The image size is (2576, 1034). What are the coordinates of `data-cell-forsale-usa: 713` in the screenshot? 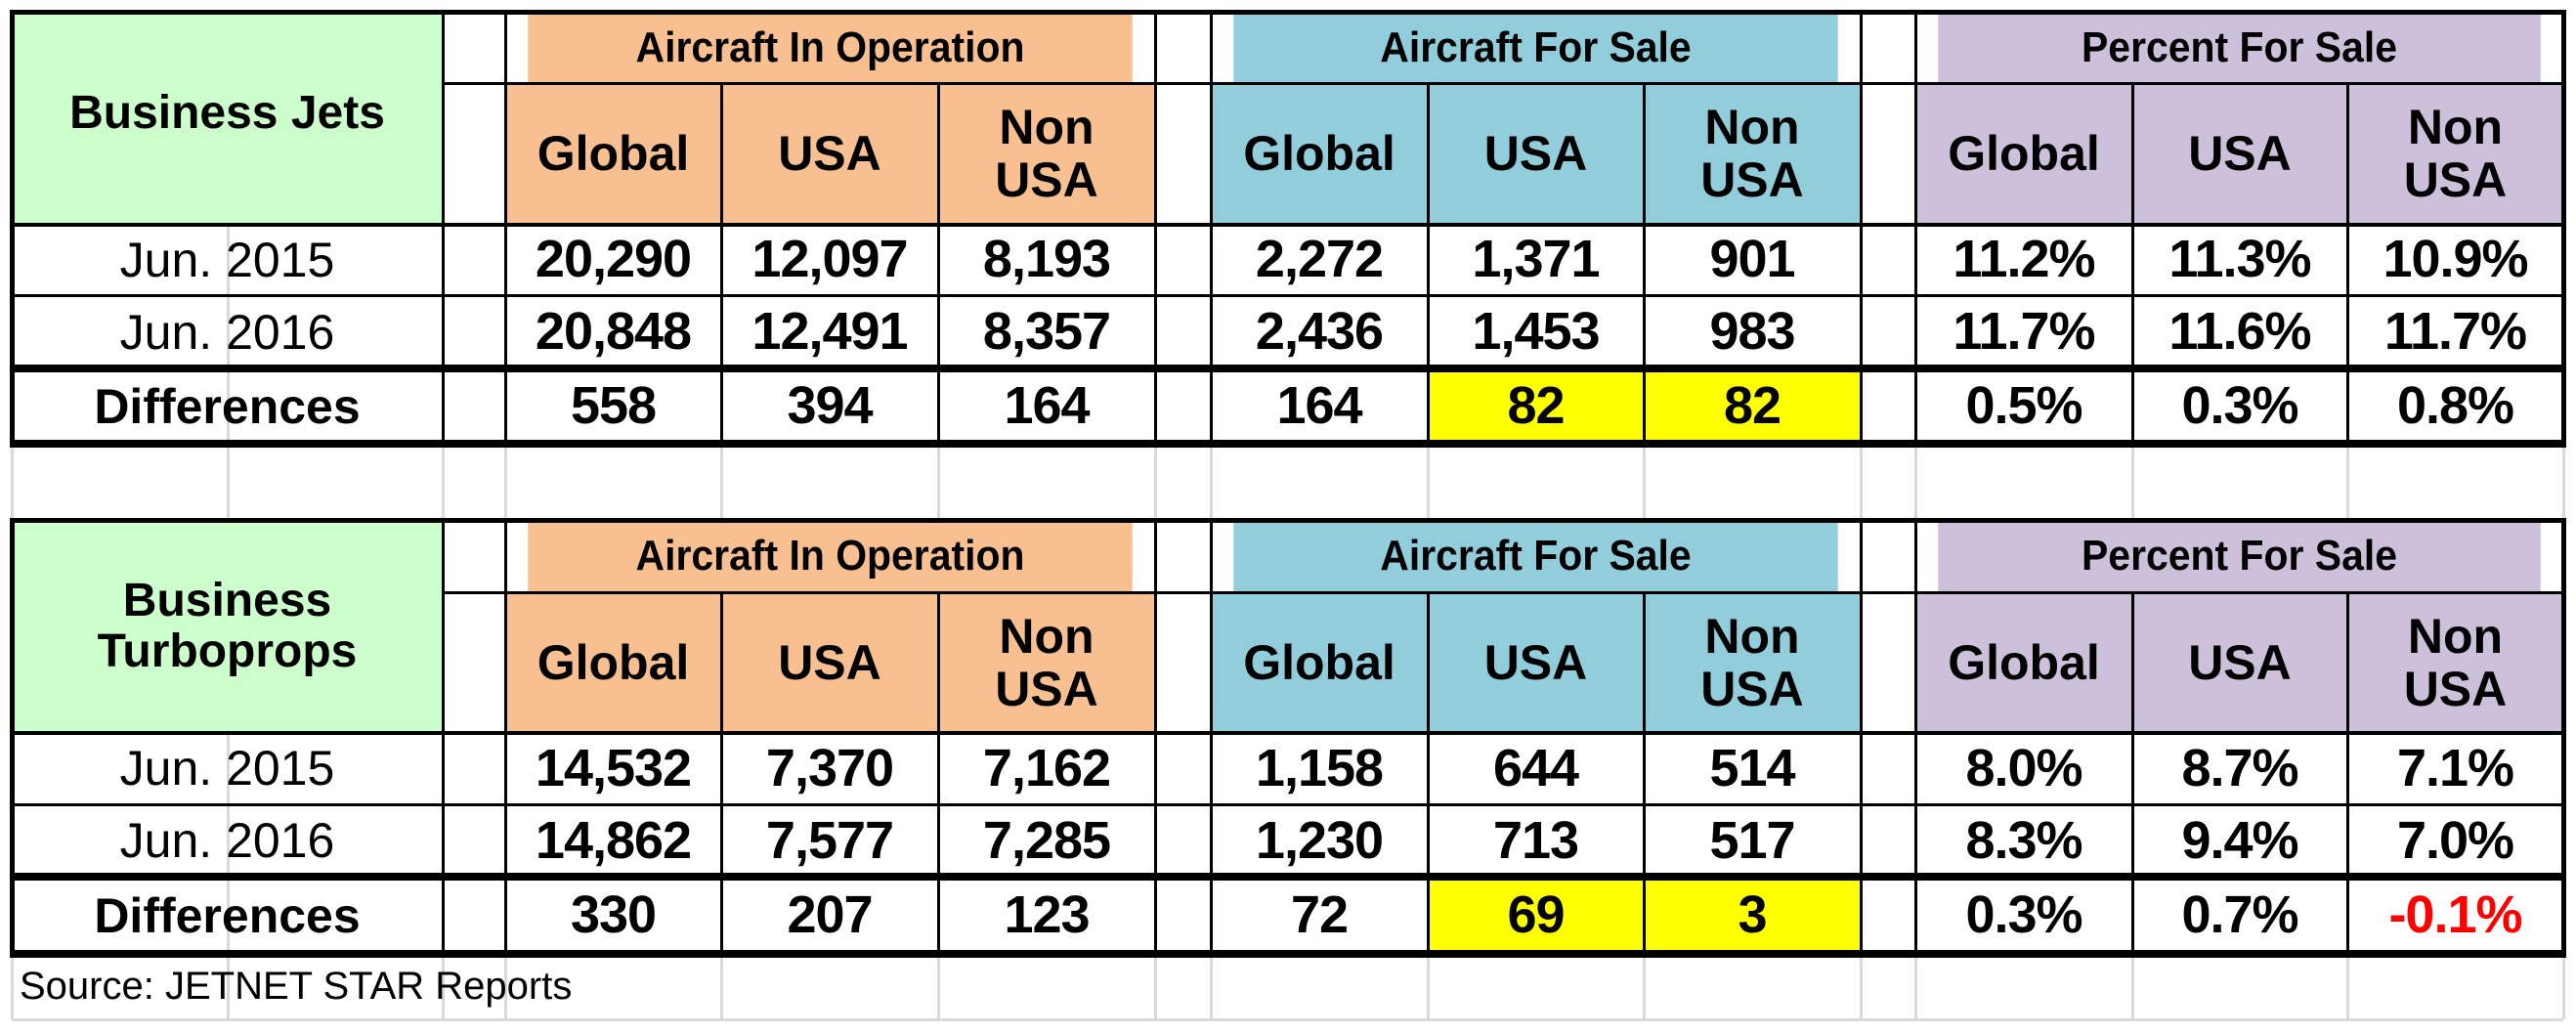 It's located at (1536, 840).